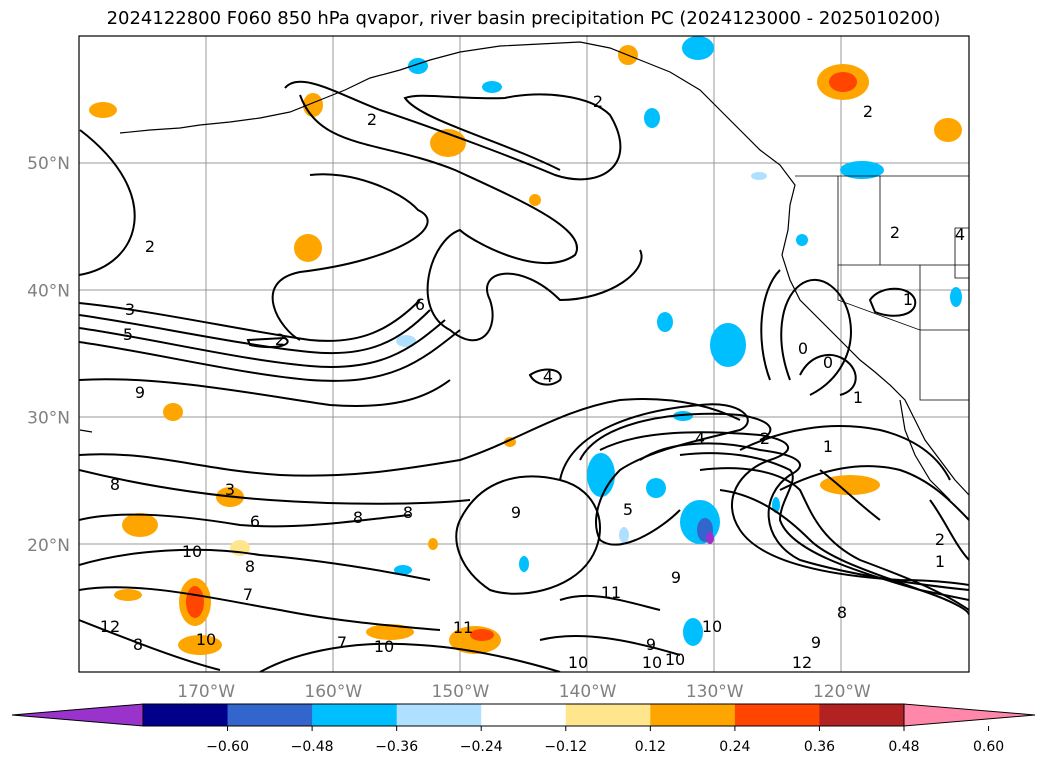 The image size is (1047, 765). Describe the element at coordinates (333, 692) in the screenshot. I see `longitude-label: 160°W` at that location.